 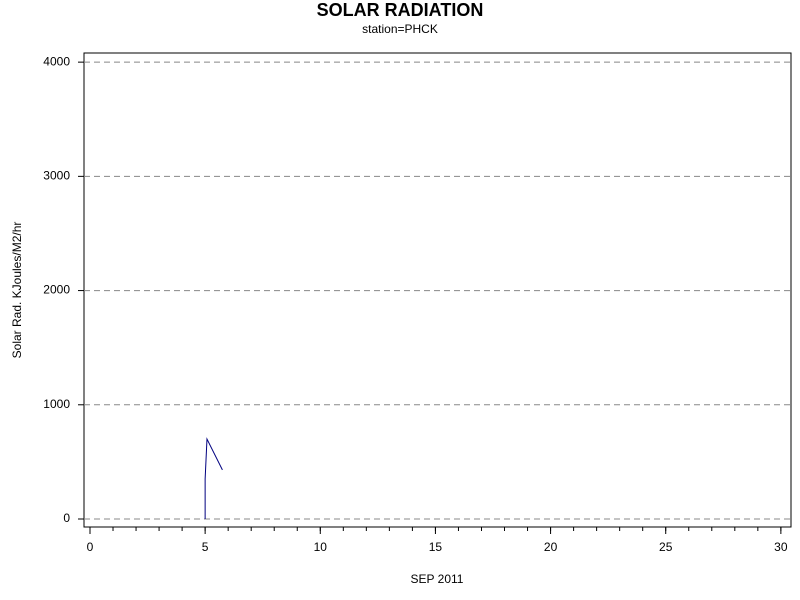 What do you see at coordinates (56, 176) in the screenshot?
I see `y-tick-label: 3000` at bounding box center [56, 176].